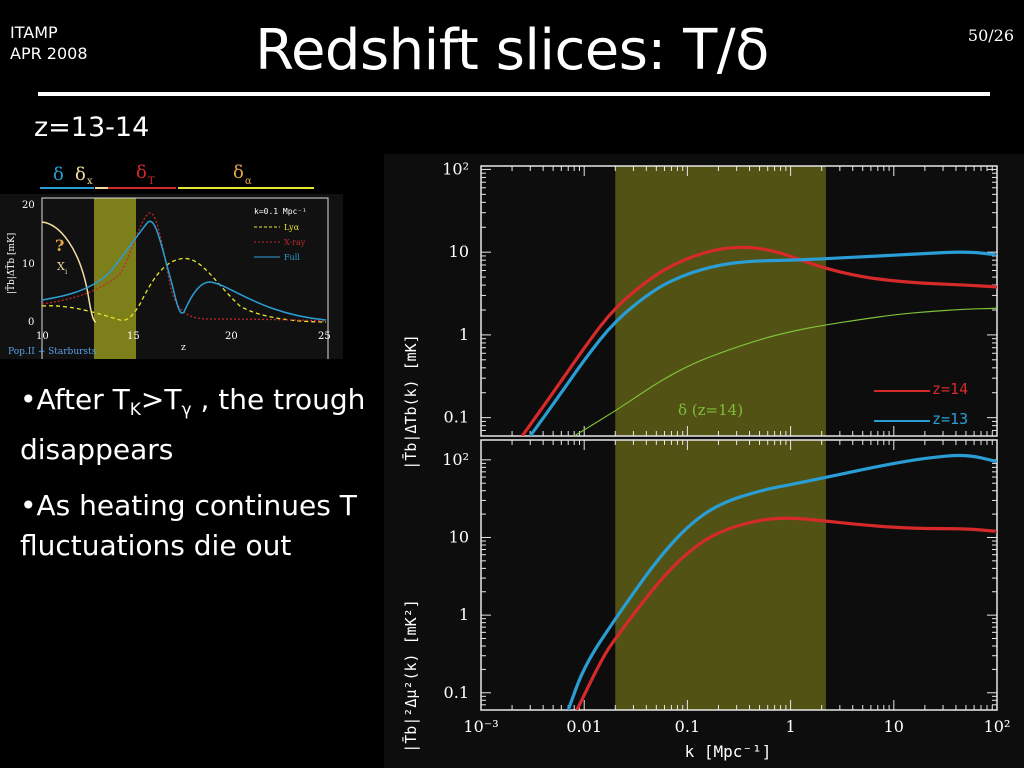 The width and height of the screenshot is (1024, 768). I want to click on x-tick-label: 10, so click(894, 726).